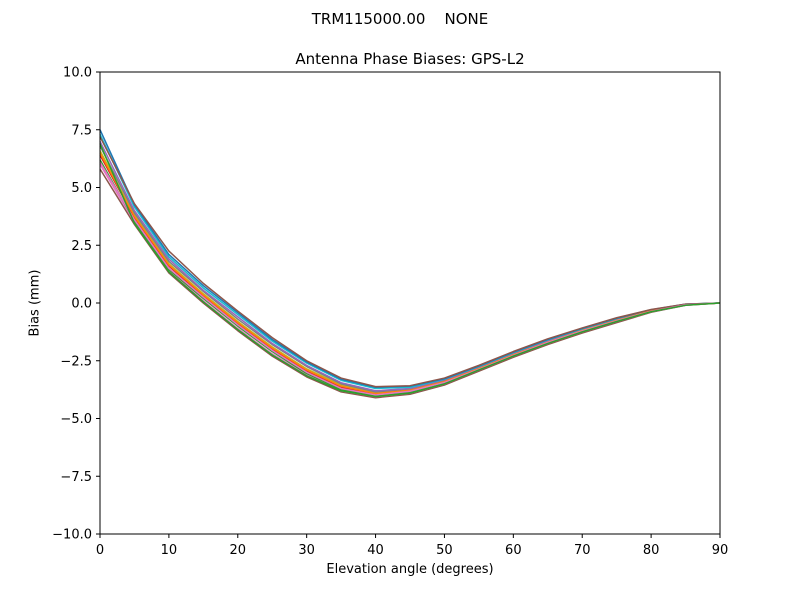  I want to click on figure-suptitle: TRM115000.00 NONE, so click(400, 19).